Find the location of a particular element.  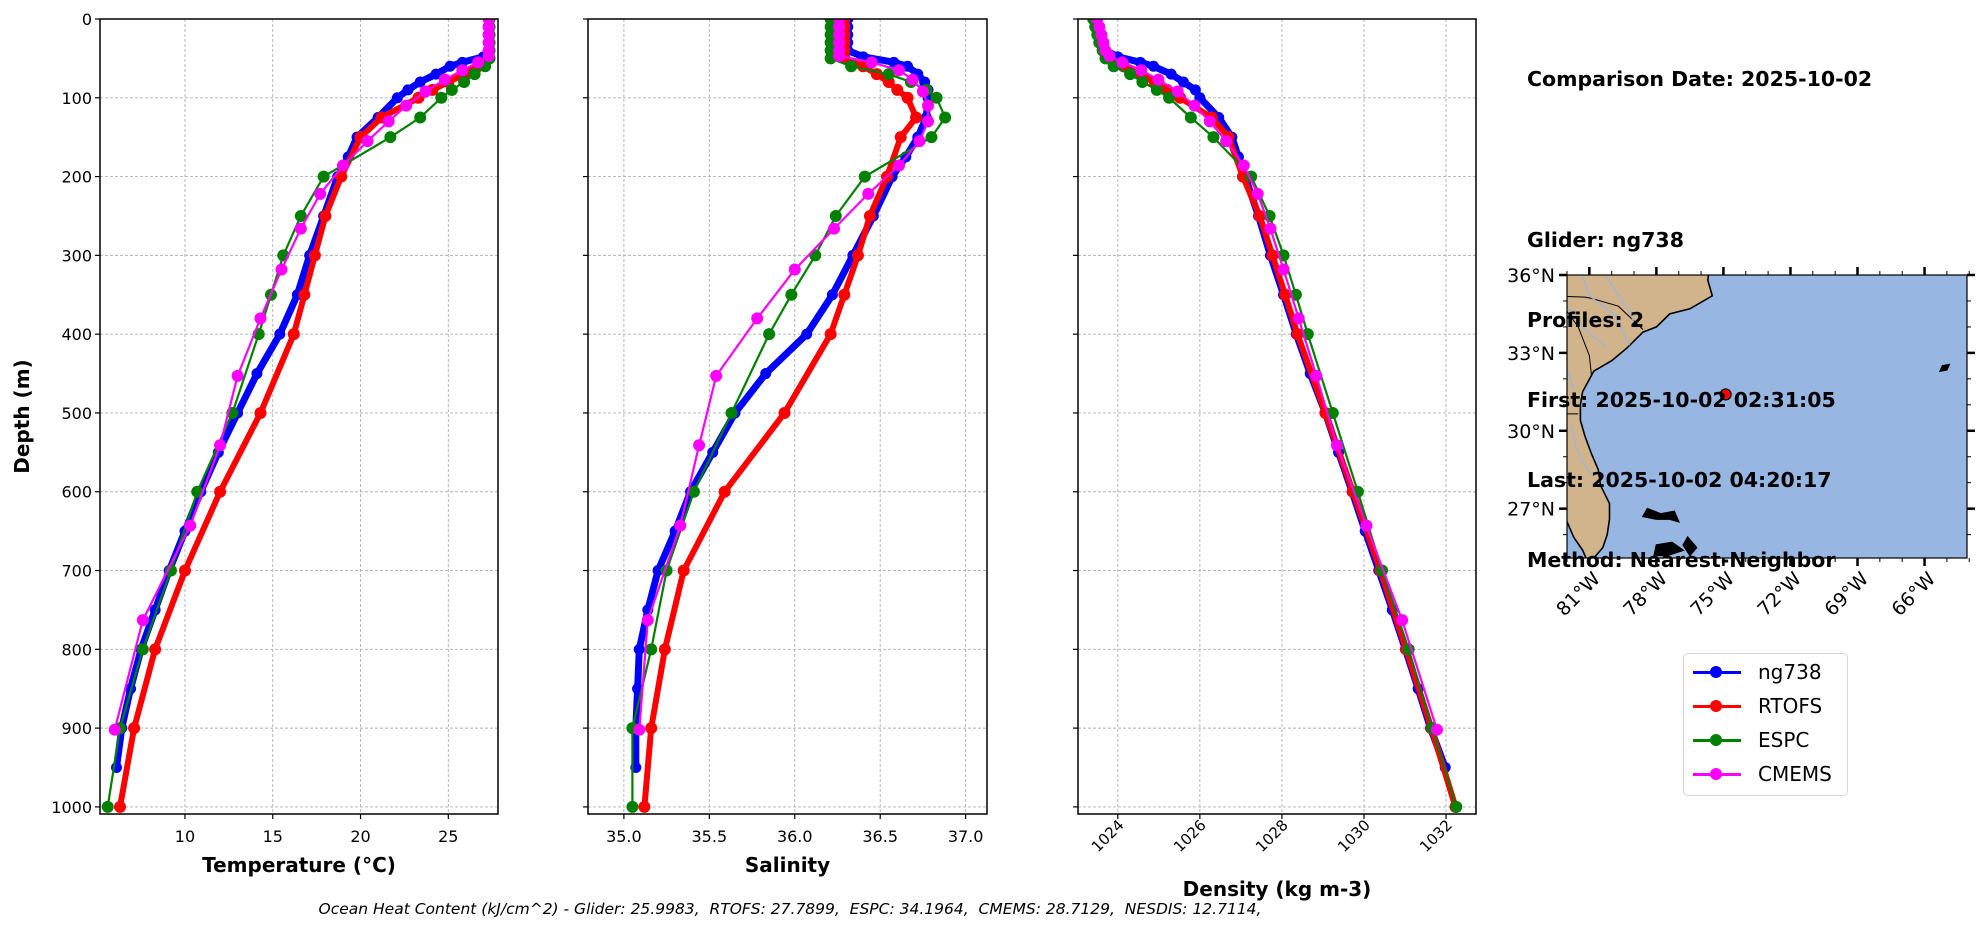

y-tick-label: 500 is located at coordinates (76, 413).